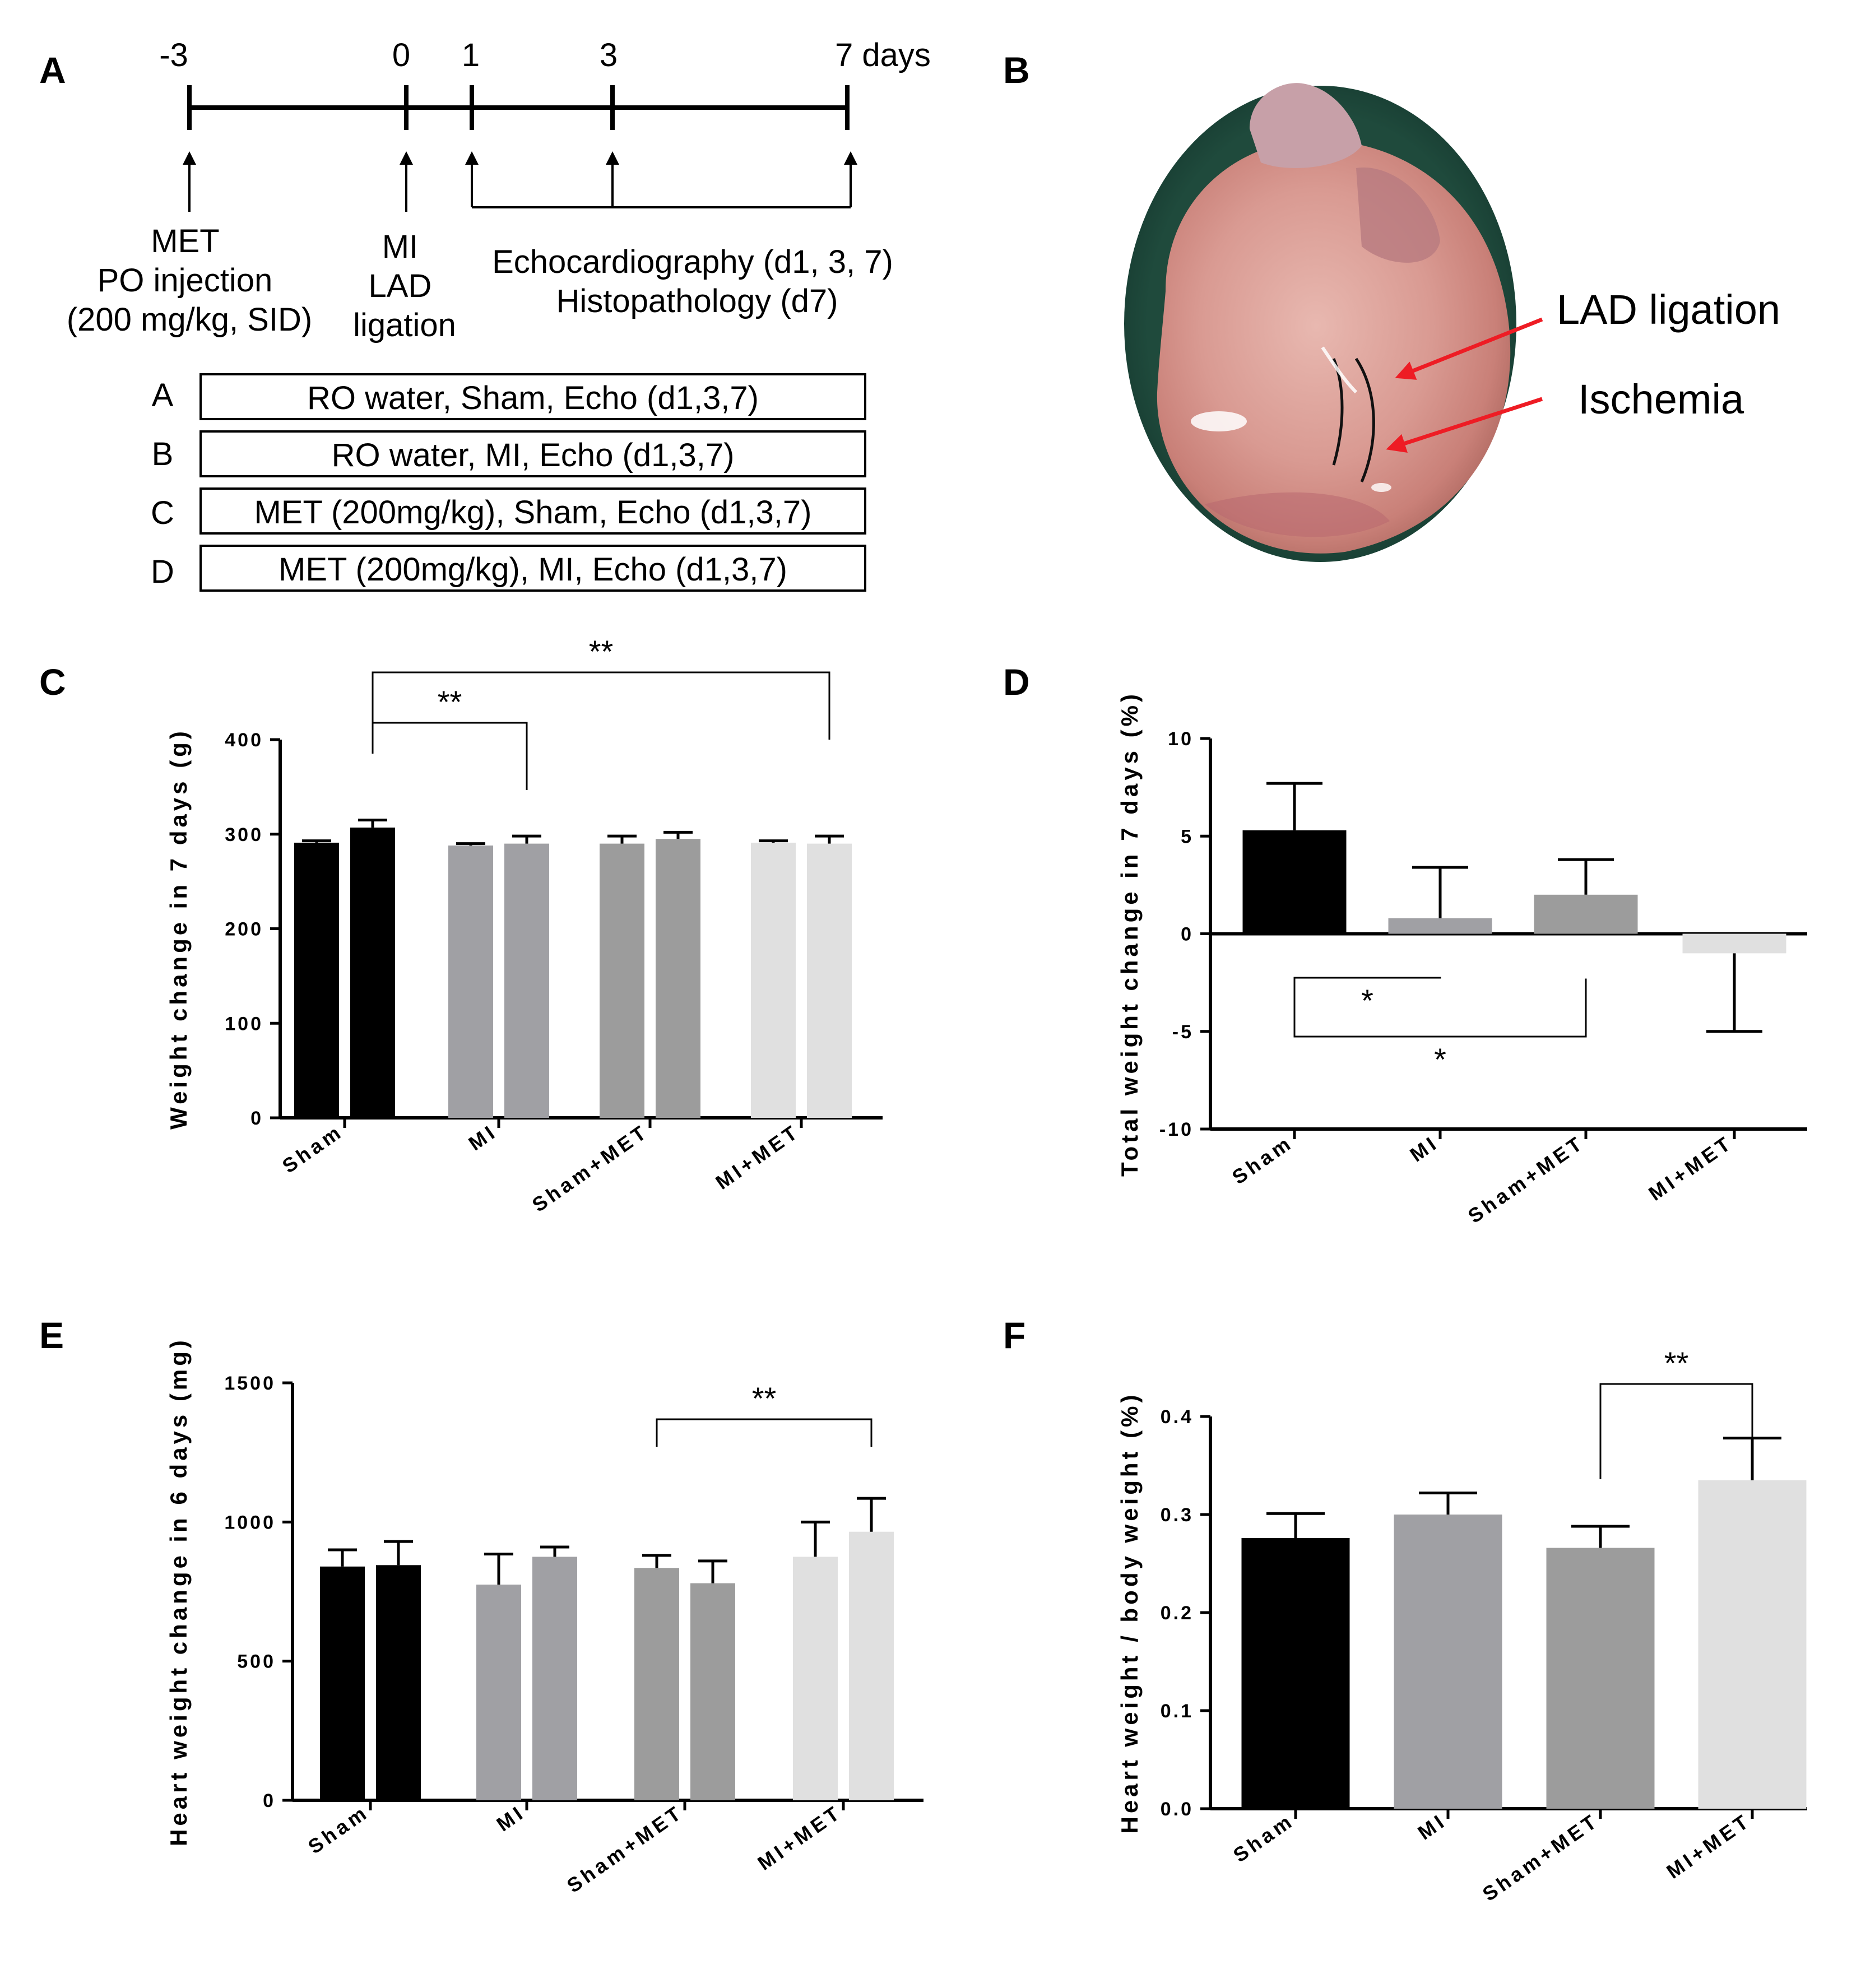 This screenshot has height=1988, width=1861. I want to click on group-row-a: A RO water, Sham, Echo (d1,3,7), so click(509, 397).